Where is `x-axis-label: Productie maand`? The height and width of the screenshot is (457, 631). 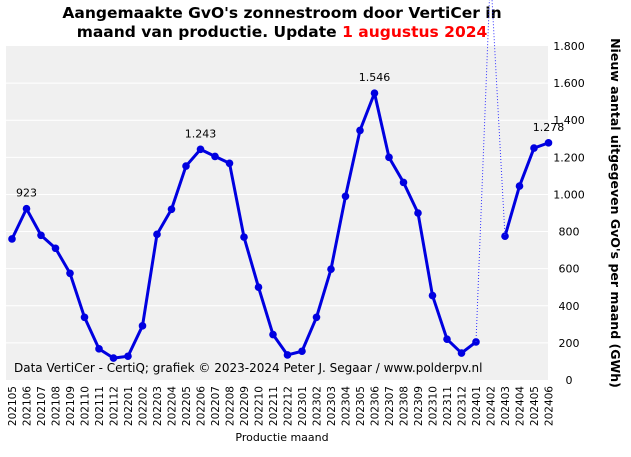
x-axis-label: Productie maand is located at coordinates (281, 437).